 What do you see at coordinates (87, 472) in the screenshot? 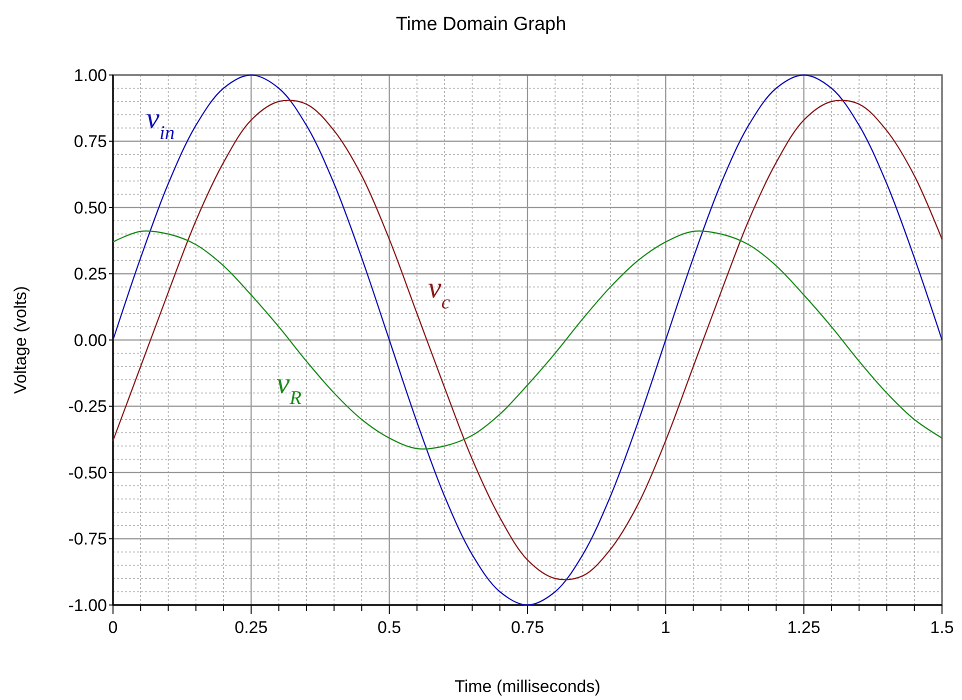
I see `y-tick-label: -0.50` at bounding box center [87, 472].